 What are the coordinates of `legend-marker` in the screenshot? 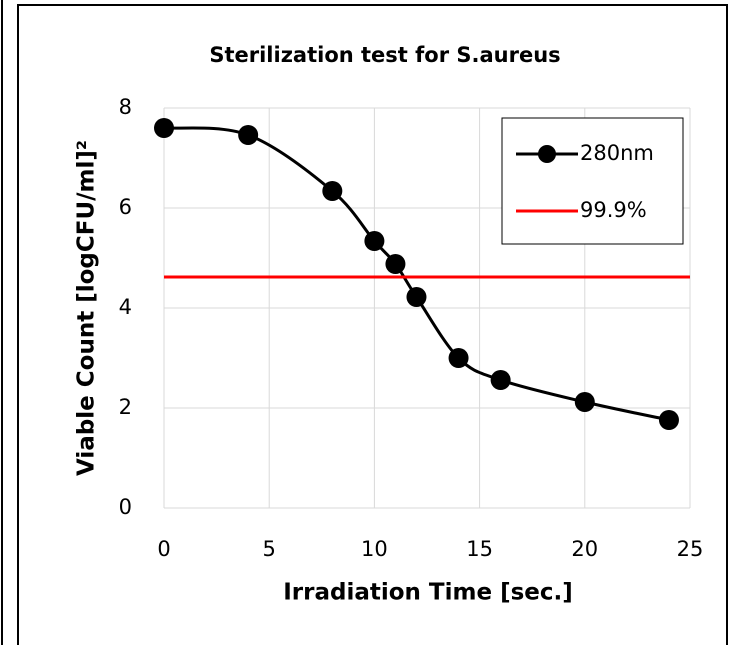 It's located at (547, 154).